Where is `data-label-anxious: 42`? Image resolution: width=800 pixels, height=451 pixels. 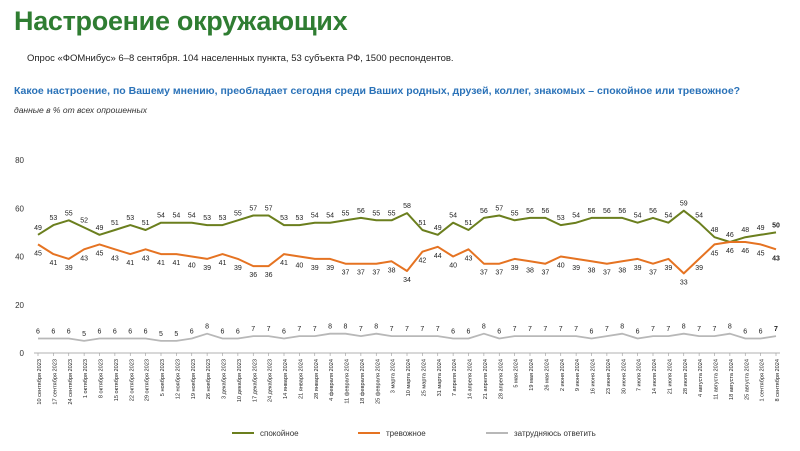 data-label-anxious: 42 is located at coordinates (422, 261).